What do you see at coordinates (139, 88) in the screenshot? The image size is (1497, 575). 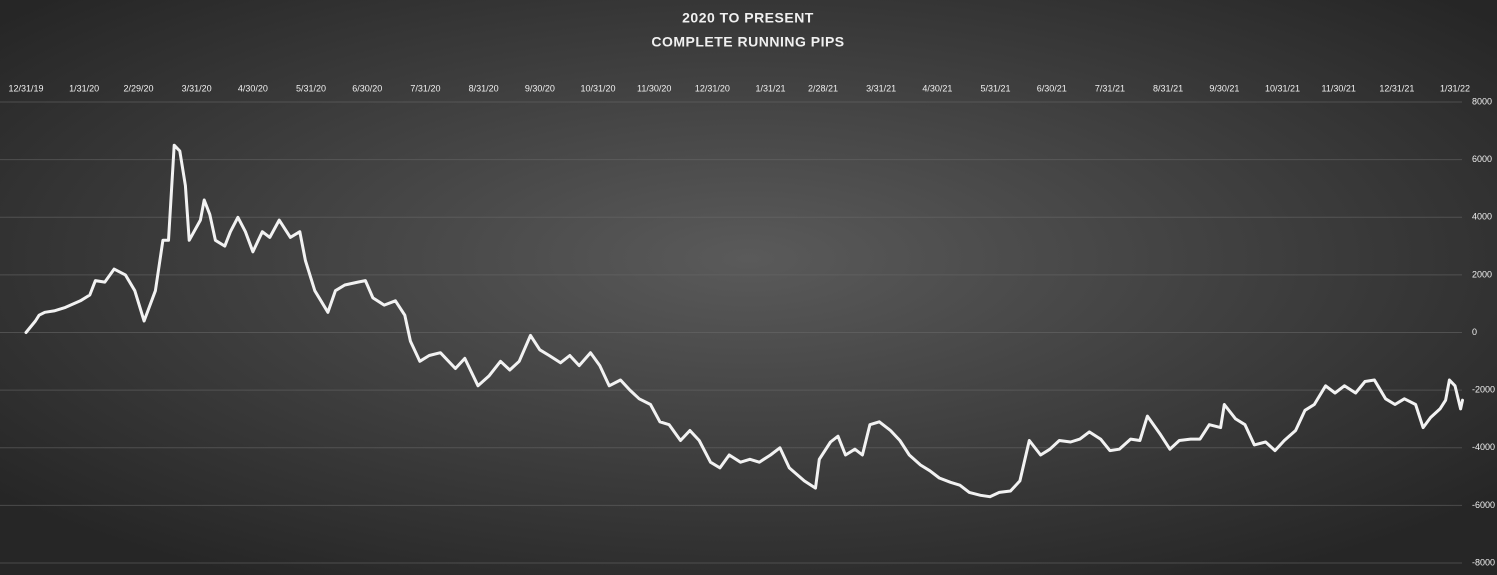 I see `x-tick-label: 2/29/20` at bounding box center [139, 88].